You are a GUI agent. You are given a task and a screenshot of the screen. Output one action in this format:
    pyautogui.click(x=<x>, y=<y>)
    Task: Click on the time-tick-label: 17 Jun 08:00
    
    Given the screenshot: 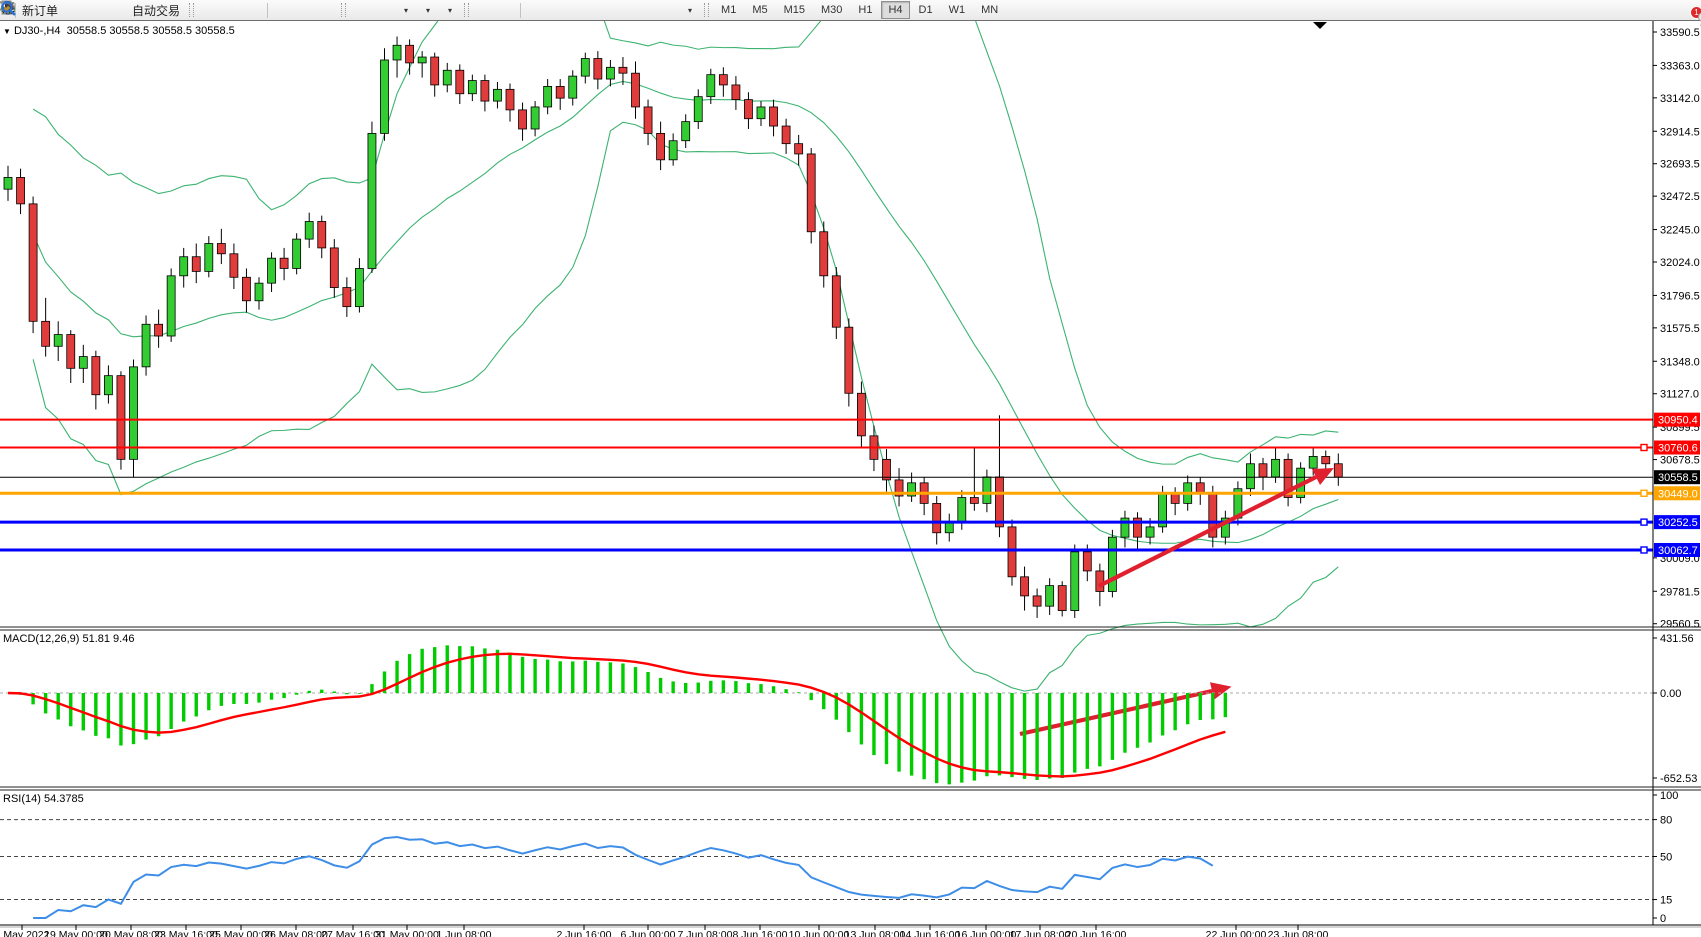 What is the action you would take?
    pyautogui.click(x=1040, y=933)
    